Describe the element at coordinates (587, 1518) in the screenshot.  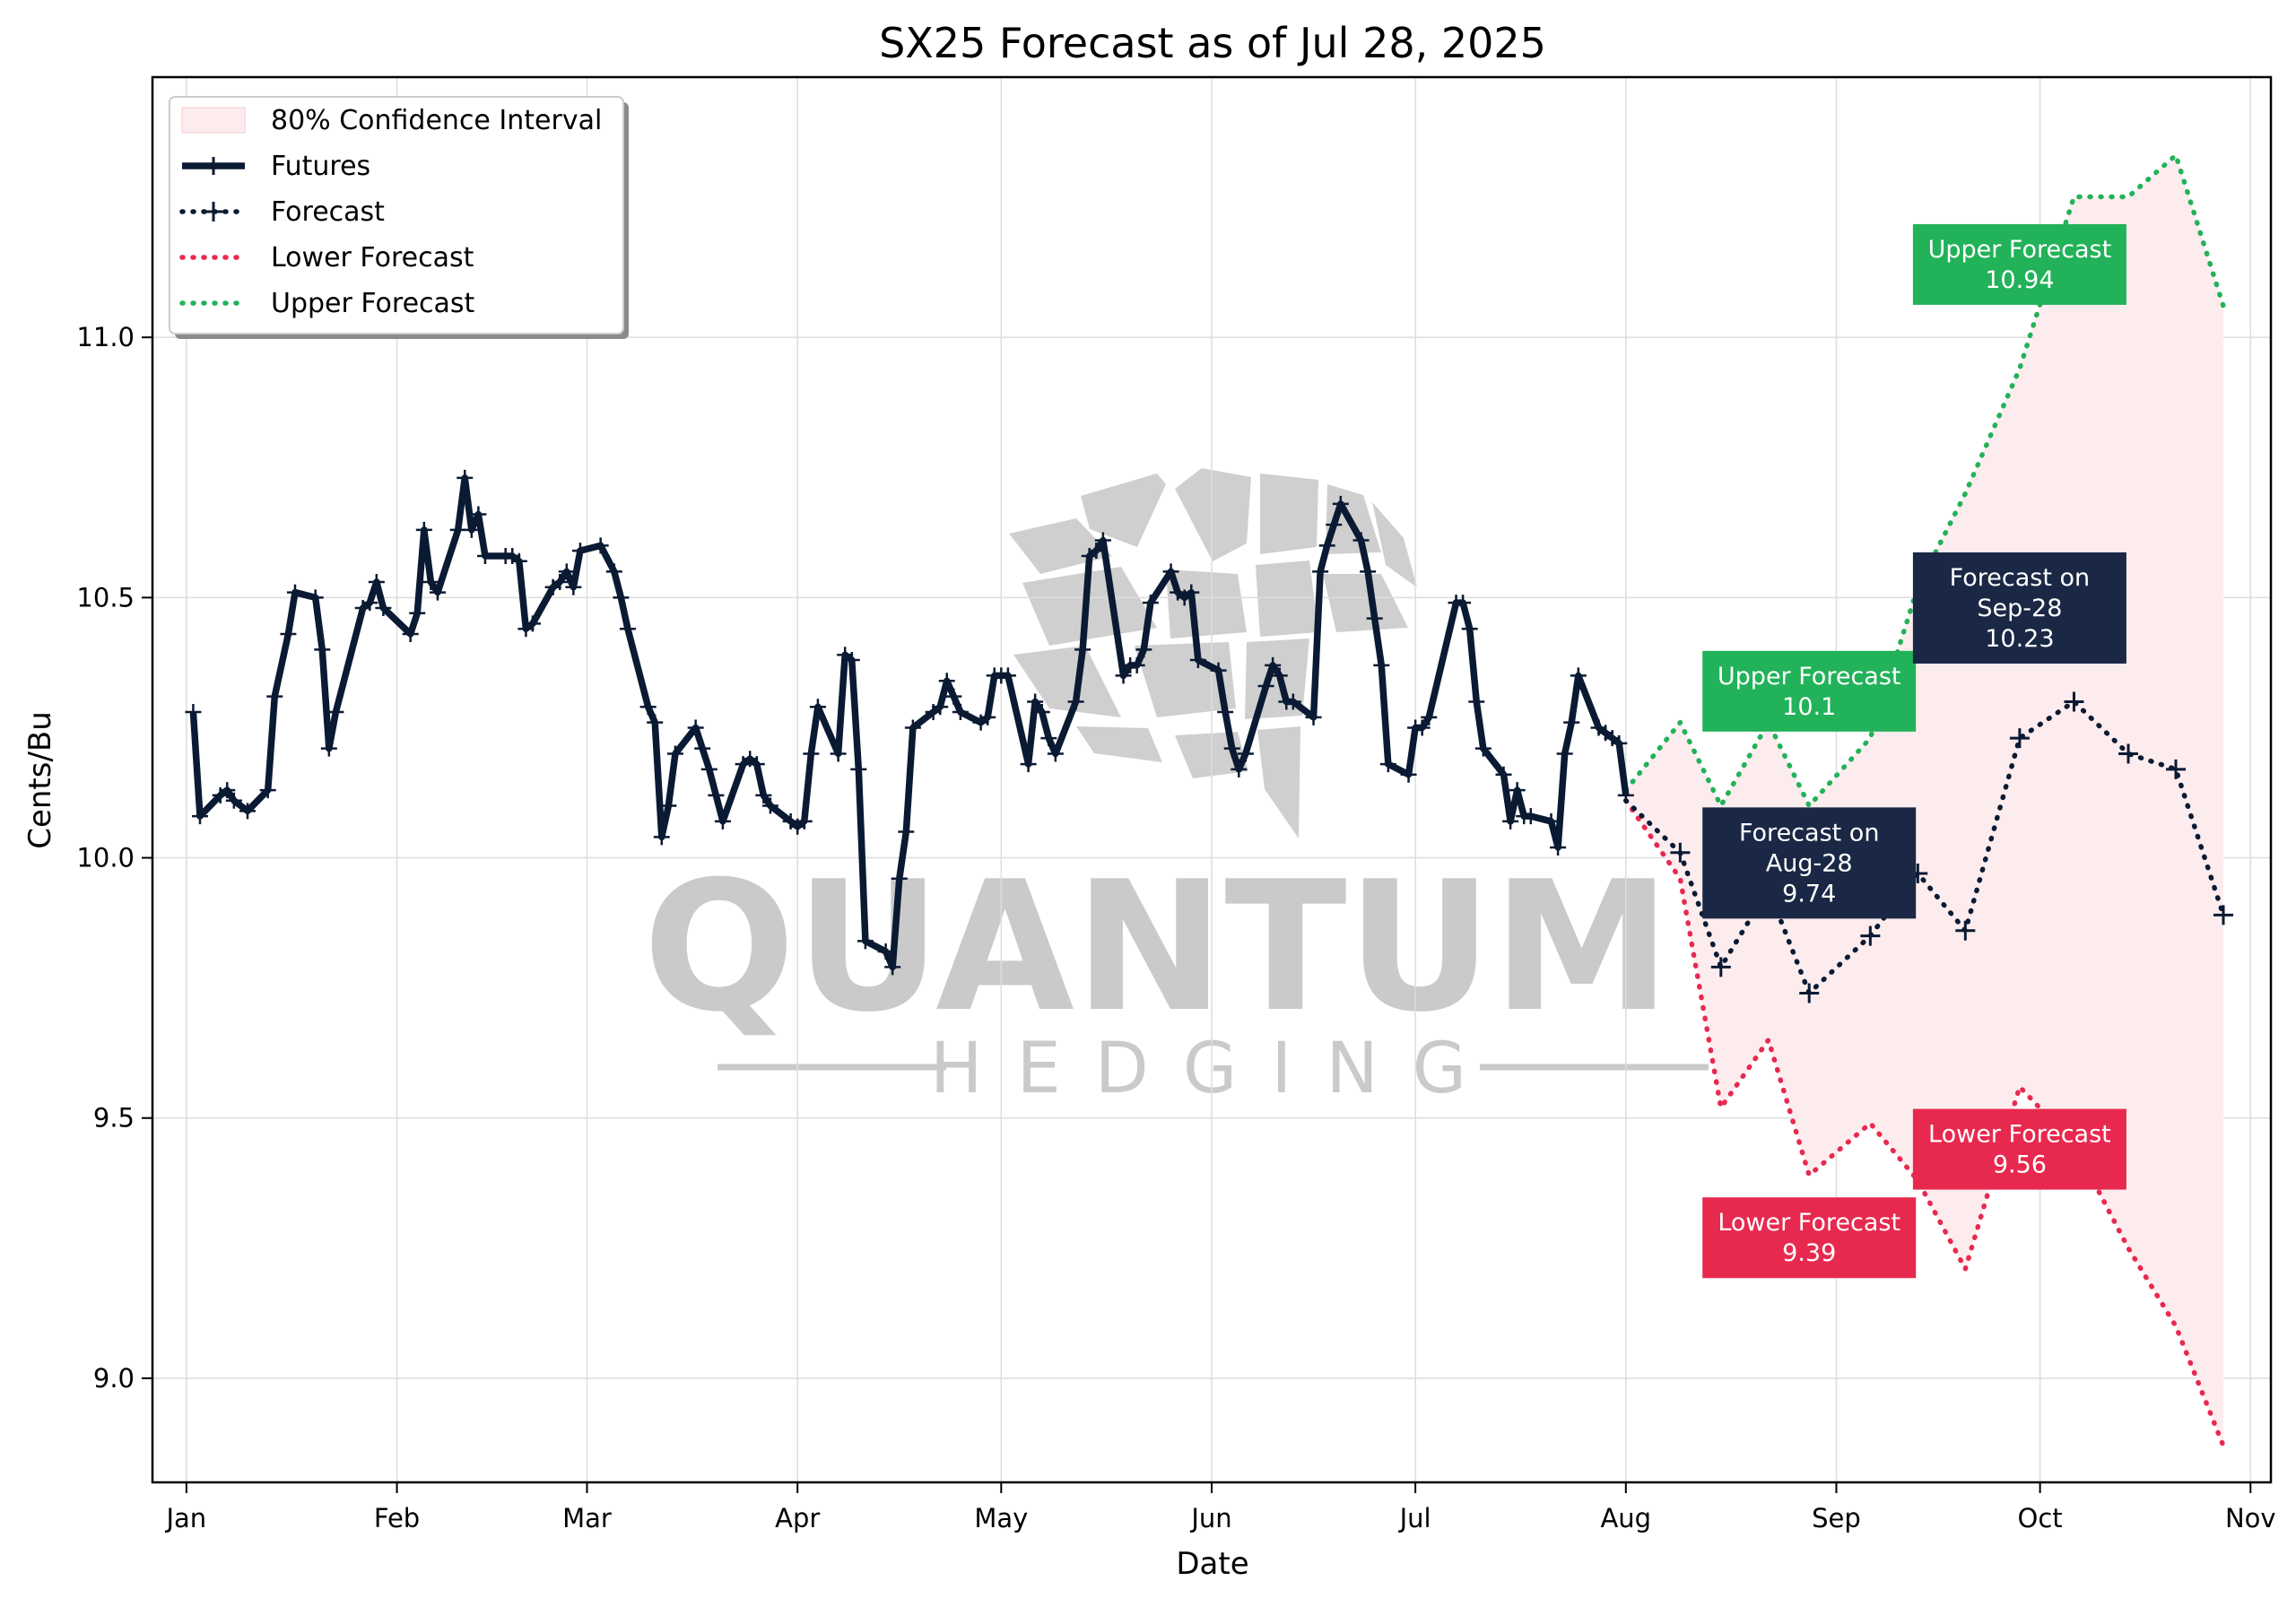
I see `x-tick-label: Mar` at that location.